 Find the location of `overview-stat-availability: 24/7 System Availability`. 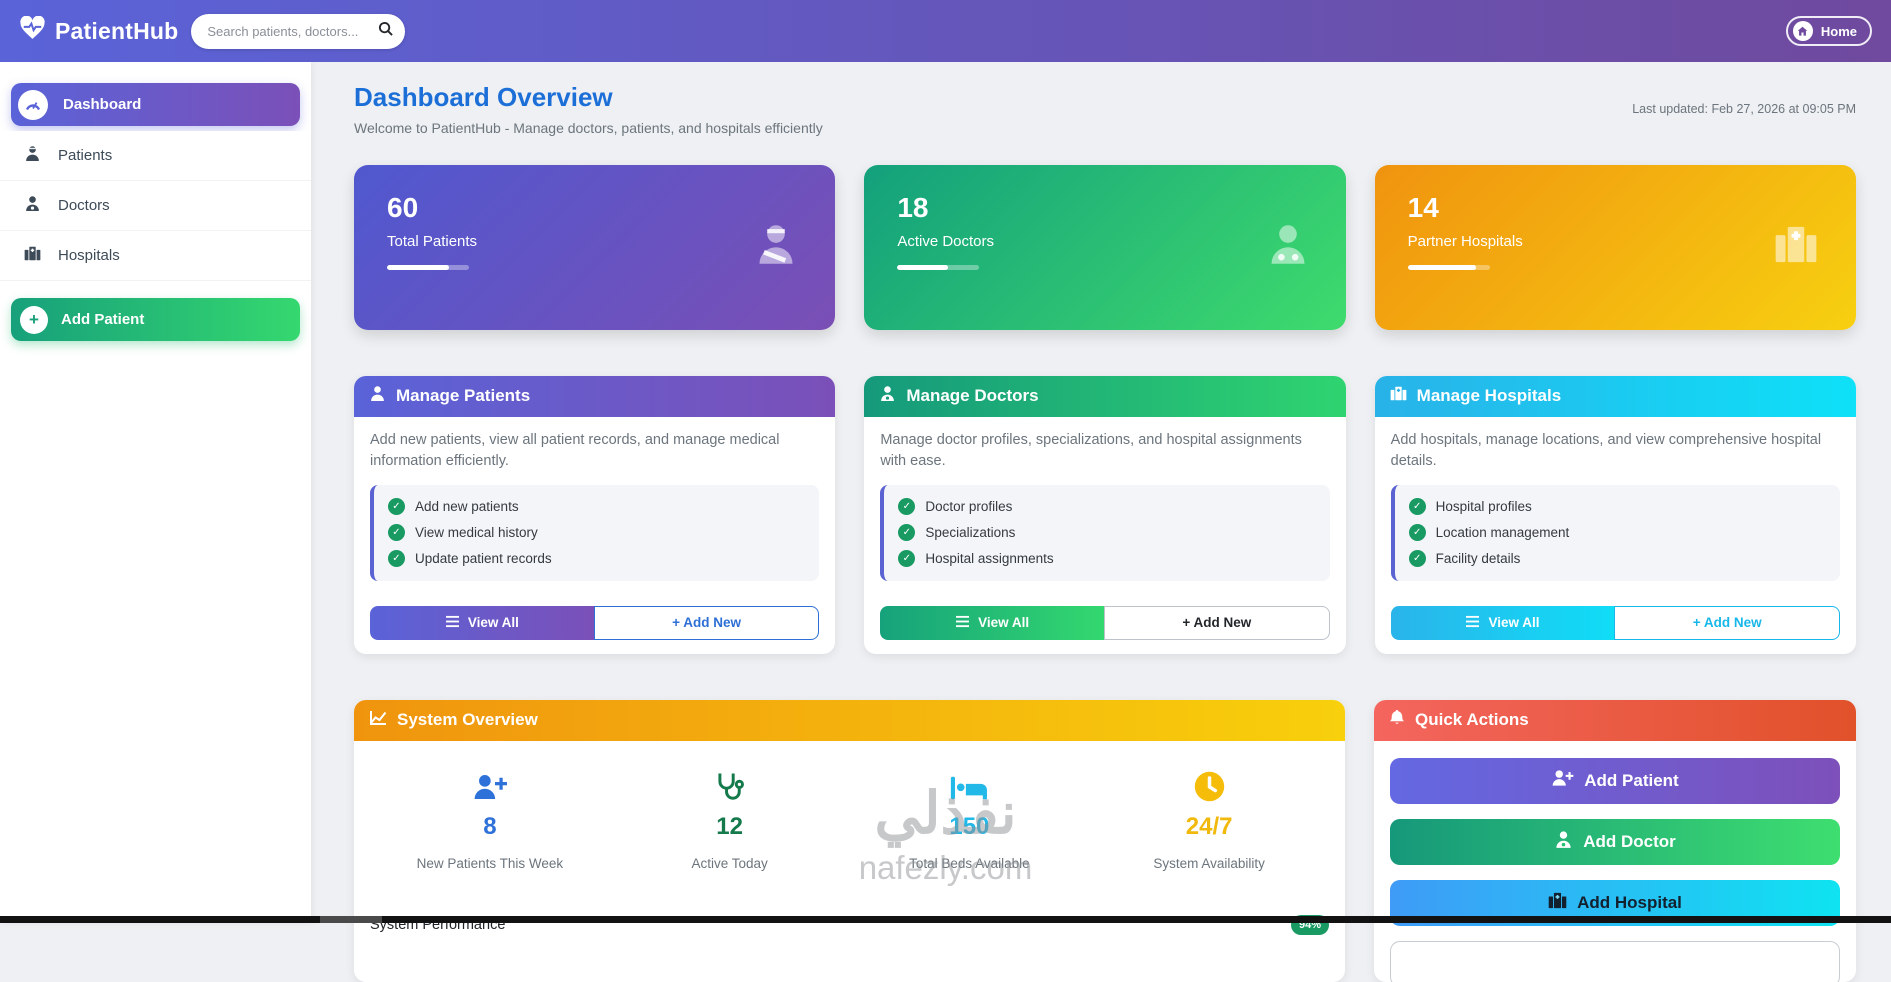

overview-stat-availability: 24/7 System Availability is located at coordinates (1209, 820).